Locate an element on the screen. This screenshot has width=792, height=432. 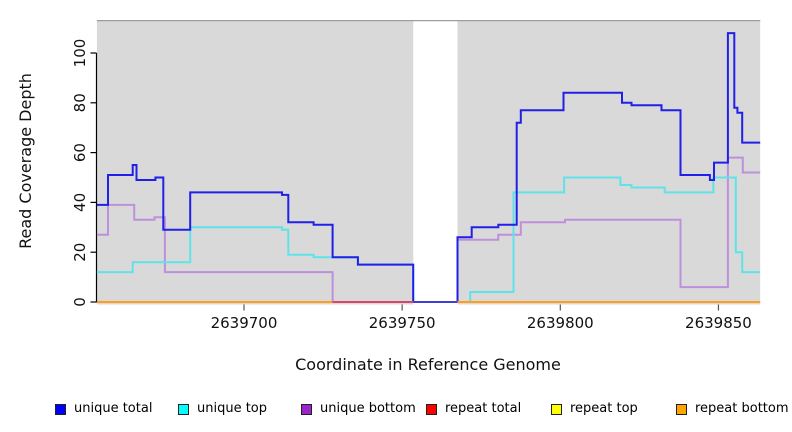
legend-item-repeat-bottom: repeat bottom is located at coordinates (732, 409).